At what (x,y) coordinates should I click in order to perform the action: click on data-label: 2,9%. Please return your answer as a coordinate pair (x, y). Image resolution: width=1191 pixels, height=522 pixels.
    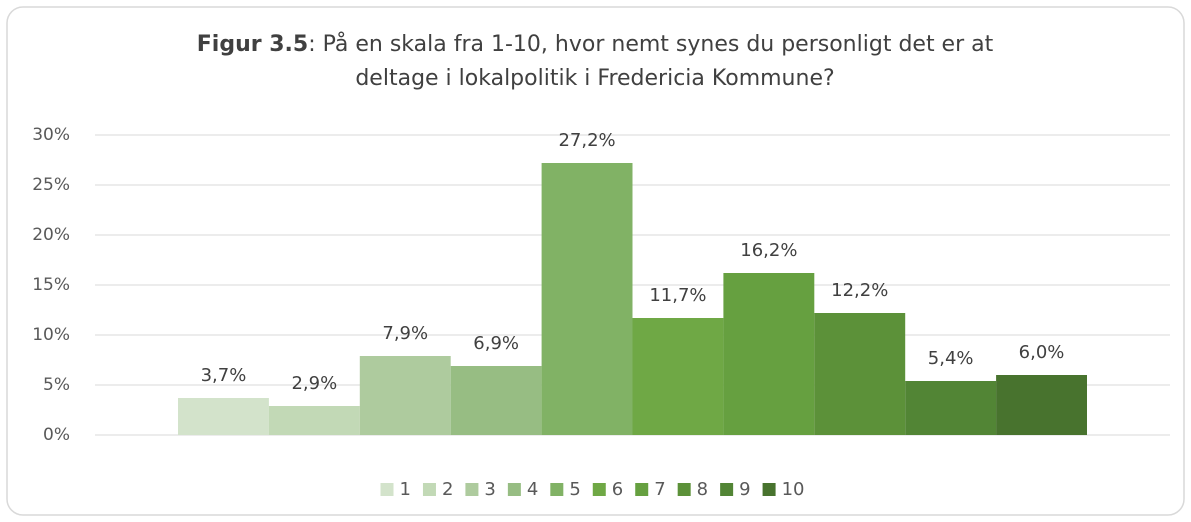
    Looking at the image, I should click on (314, 383).